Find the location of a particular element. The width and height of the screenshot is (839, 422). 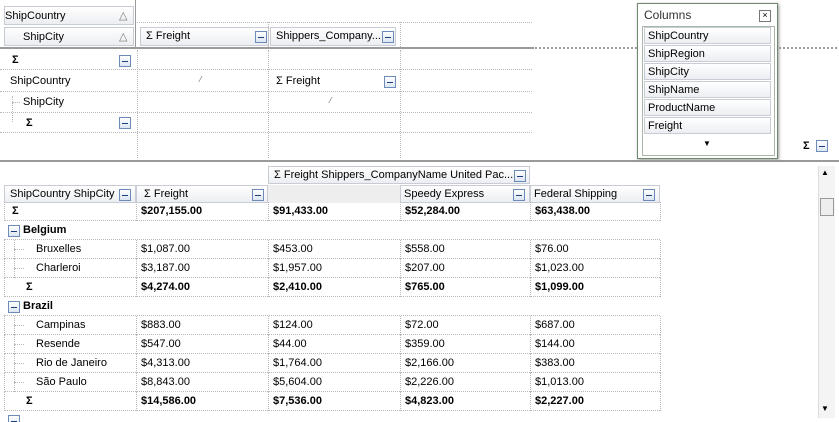

cell: $1,023.00 is located at coordinates (559, 268).